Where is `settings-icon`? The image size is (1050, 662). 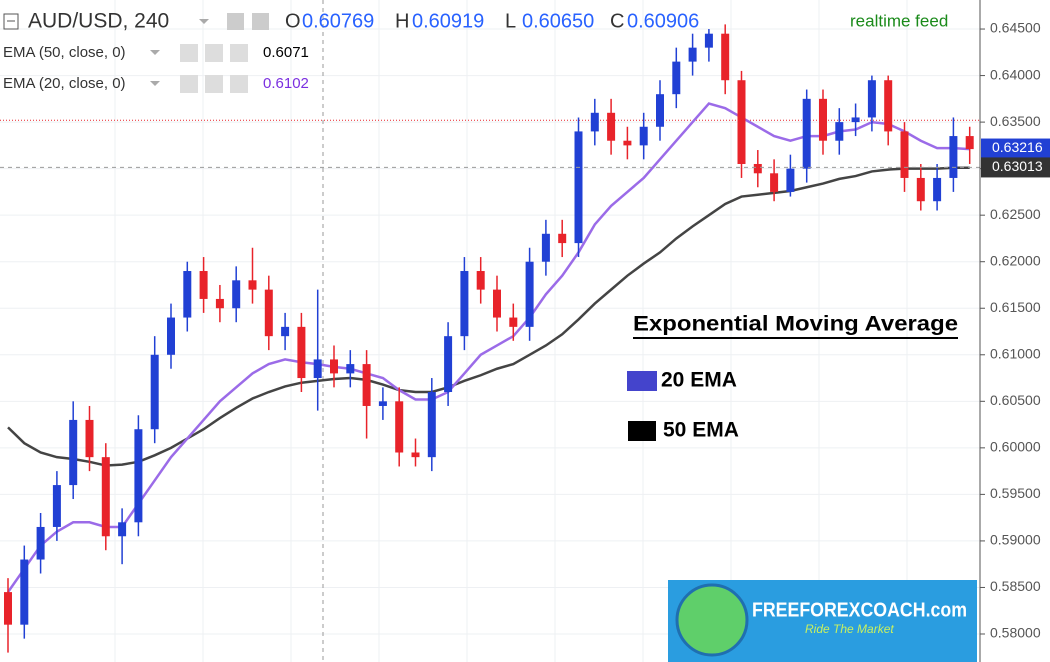
settings-icon is located at coordinates (260, 21).